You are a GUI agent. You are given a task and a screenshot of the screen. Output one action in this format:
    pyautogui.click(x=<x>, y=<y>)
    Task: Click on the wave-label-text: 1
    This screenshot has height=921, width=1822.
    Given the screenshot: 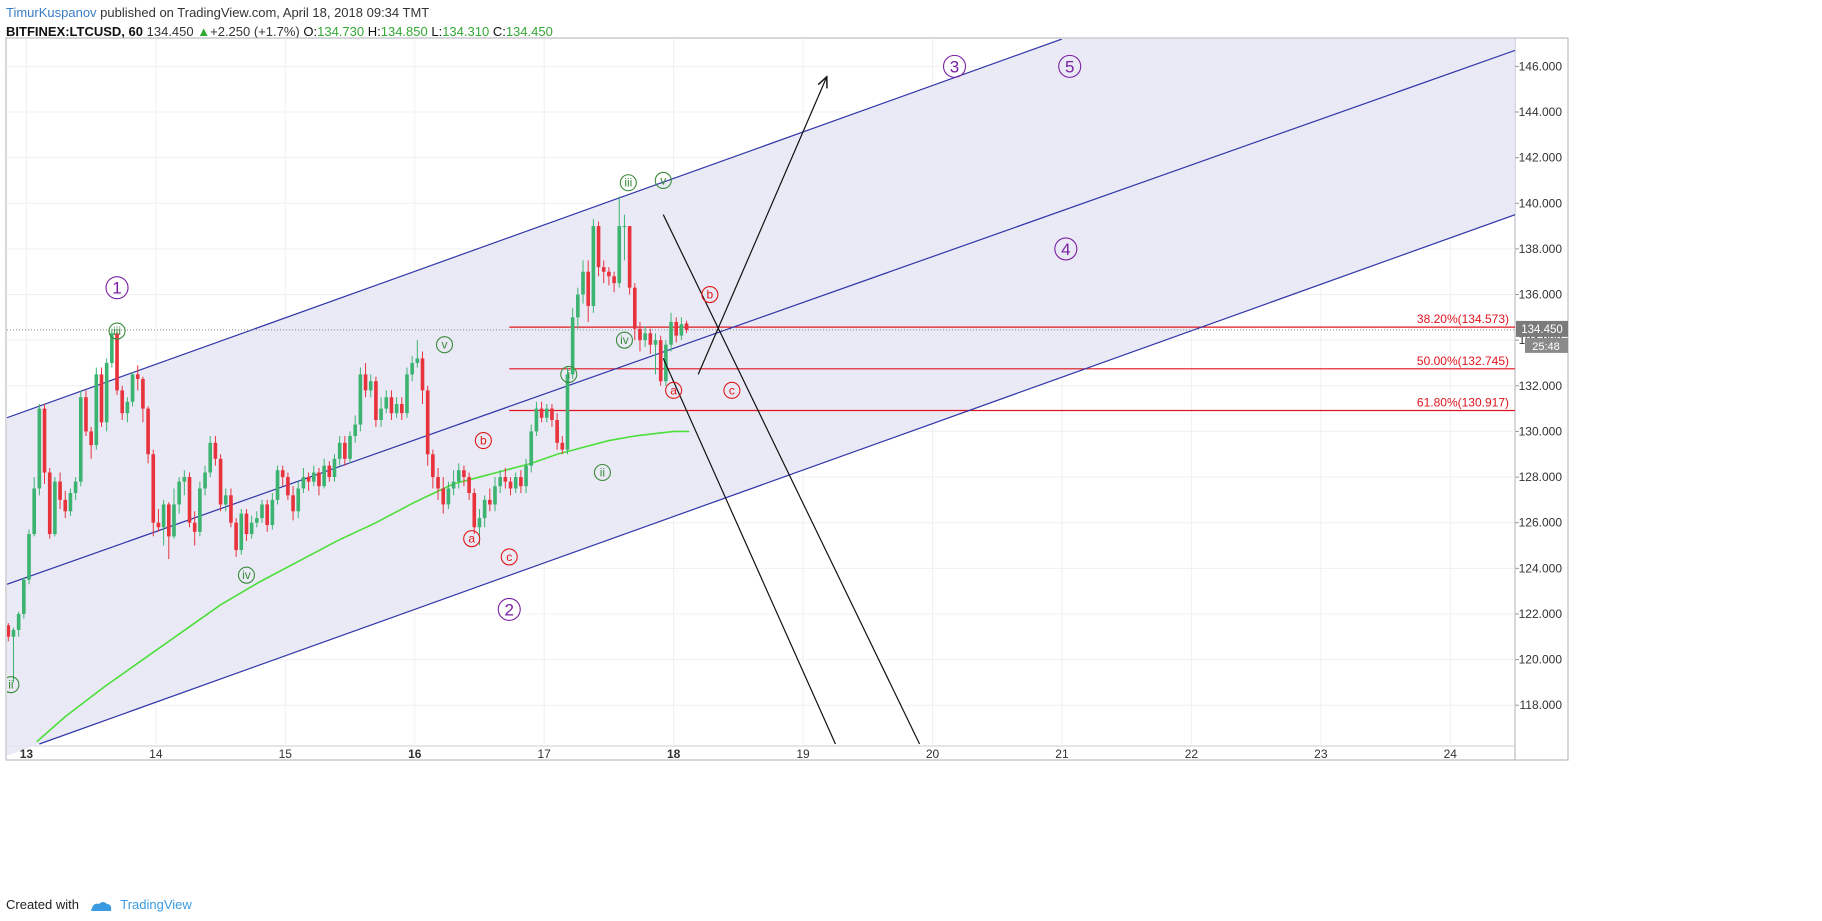 What is the action you would take?
    pyautogui.click(x=116, y=288)
    